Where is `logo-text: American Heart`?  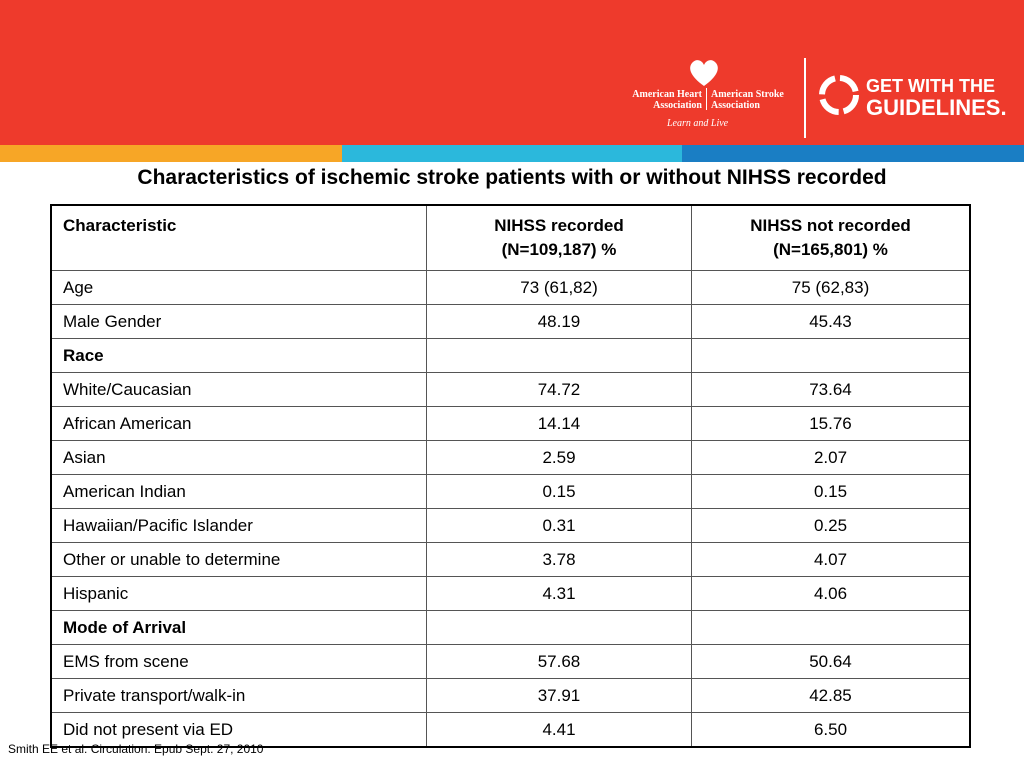 logo-text: American Heart is located at coordinates (667, 94).